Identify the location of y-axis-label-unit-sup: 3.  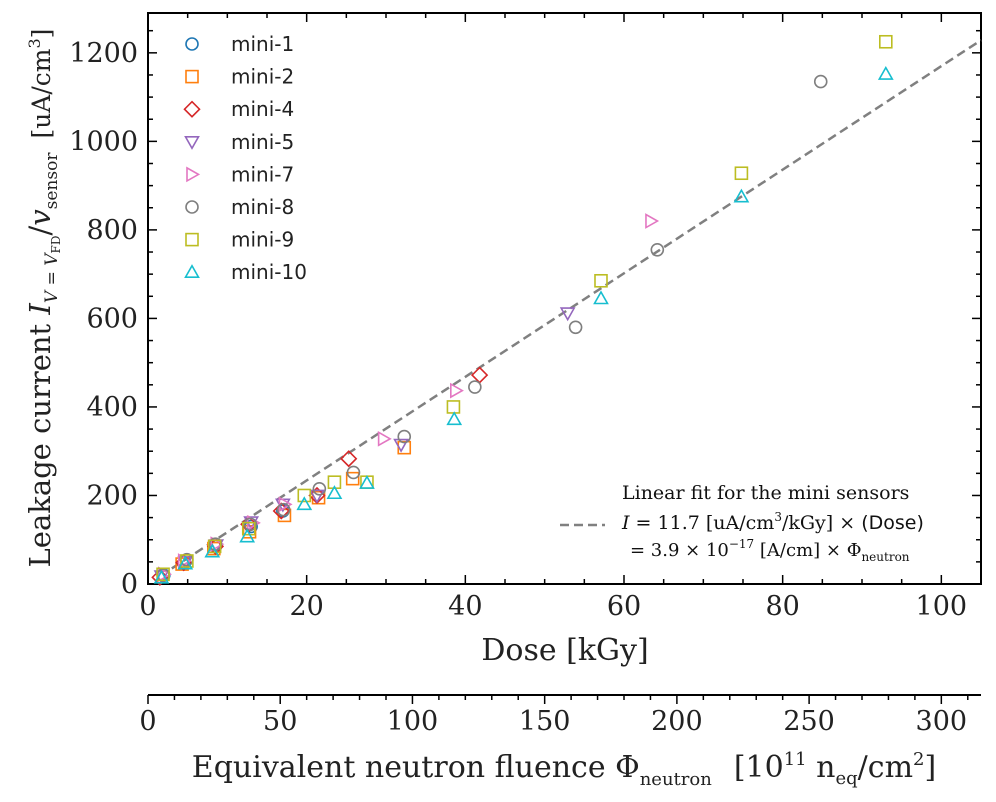
(34, 43).